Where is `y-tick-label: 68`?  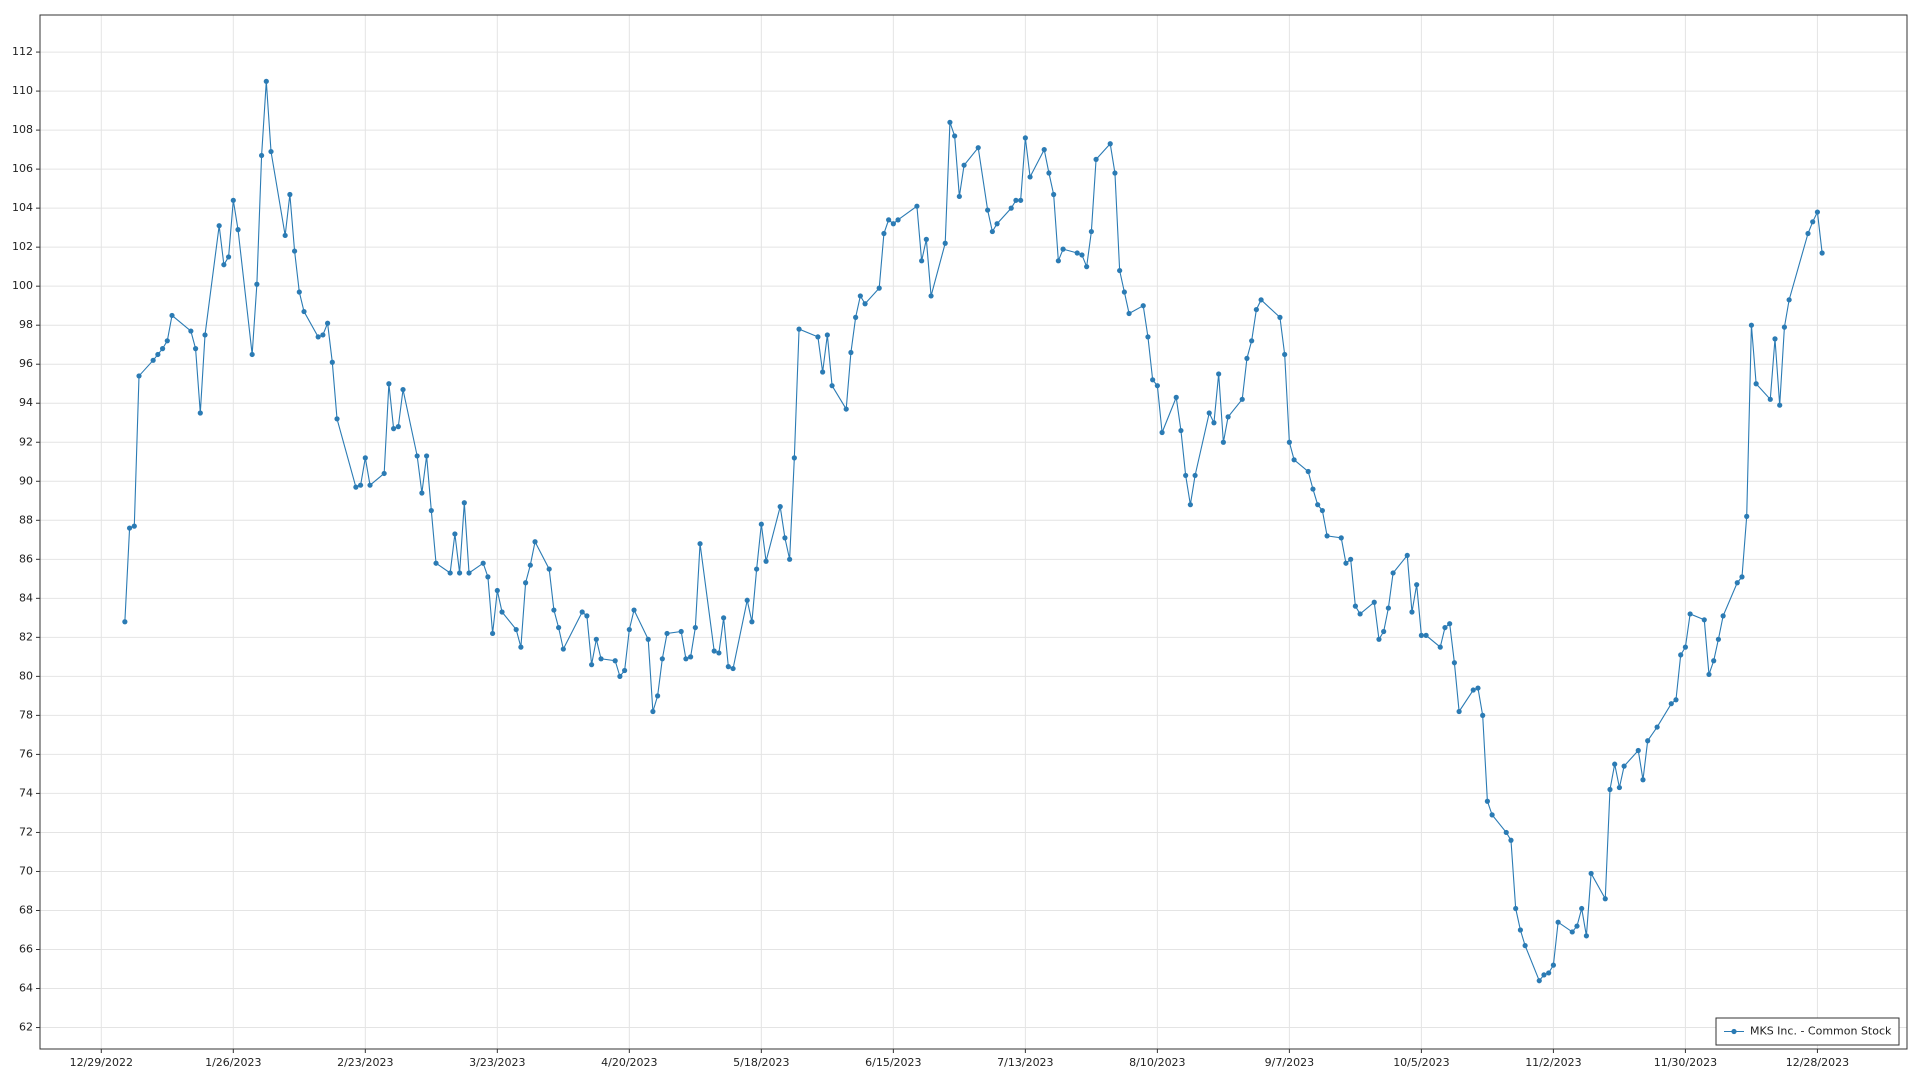 y-tick-label: 68 is located at coordinates (26, 909).